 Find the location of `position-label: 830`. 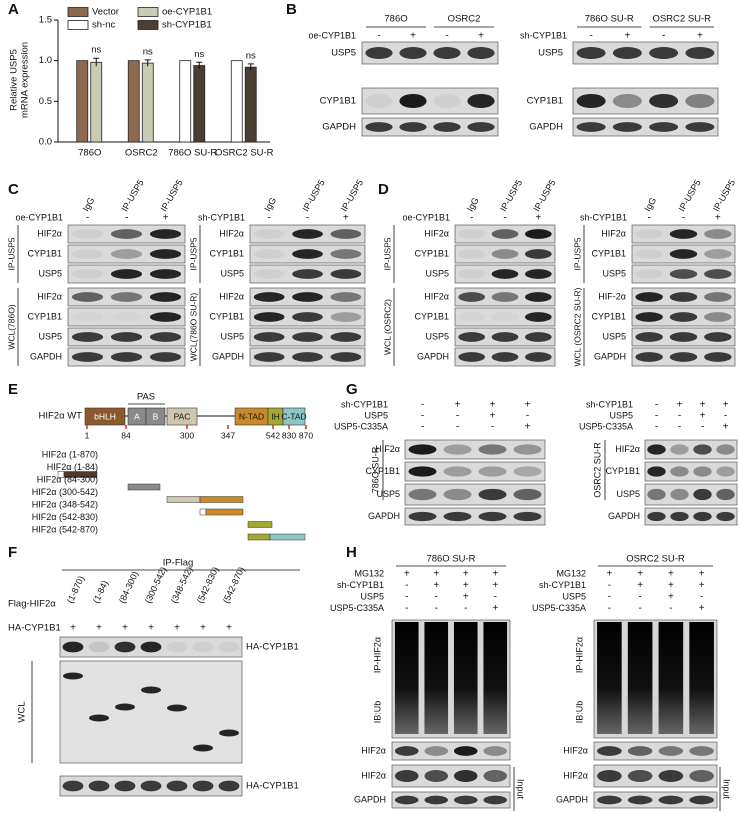

position-label: 830 is located at coordinates (289, 435).